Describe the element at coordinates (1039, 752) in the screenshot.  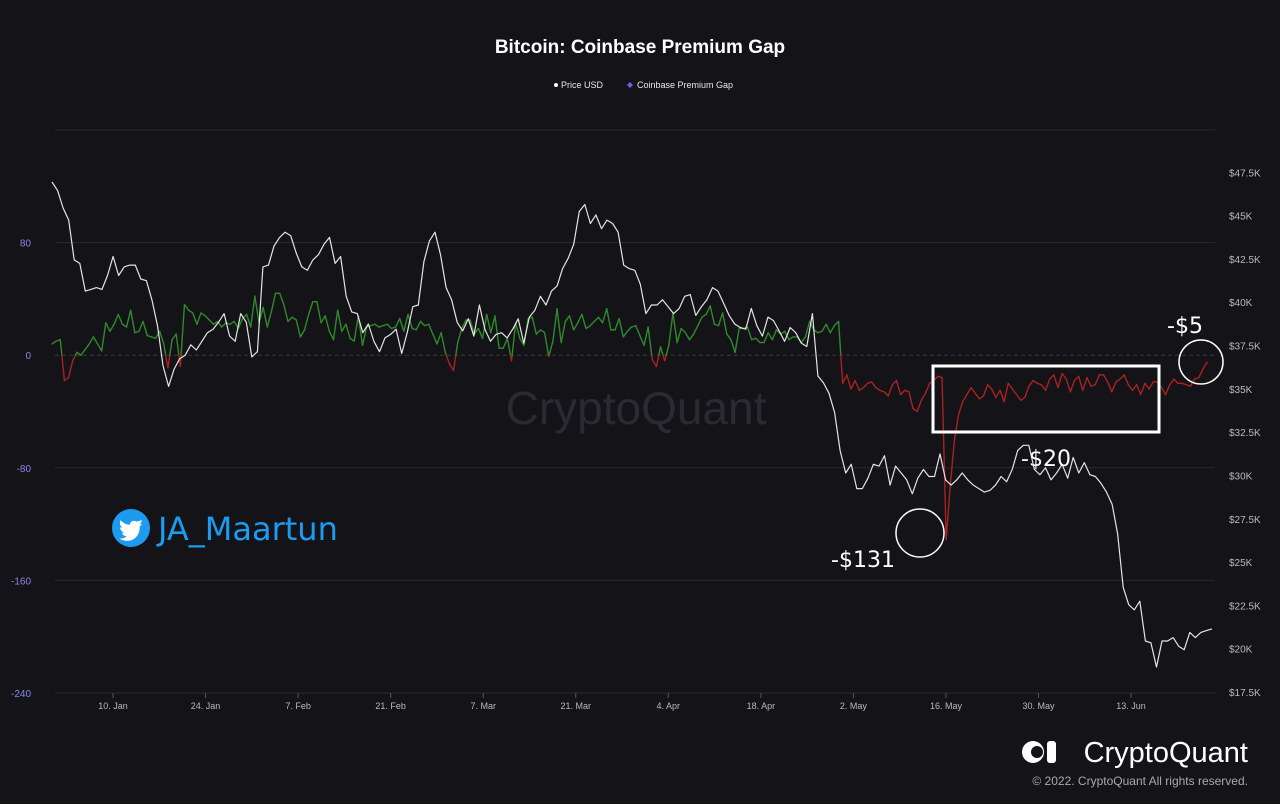
I see `cryptoquant-logo-icon` at that location.